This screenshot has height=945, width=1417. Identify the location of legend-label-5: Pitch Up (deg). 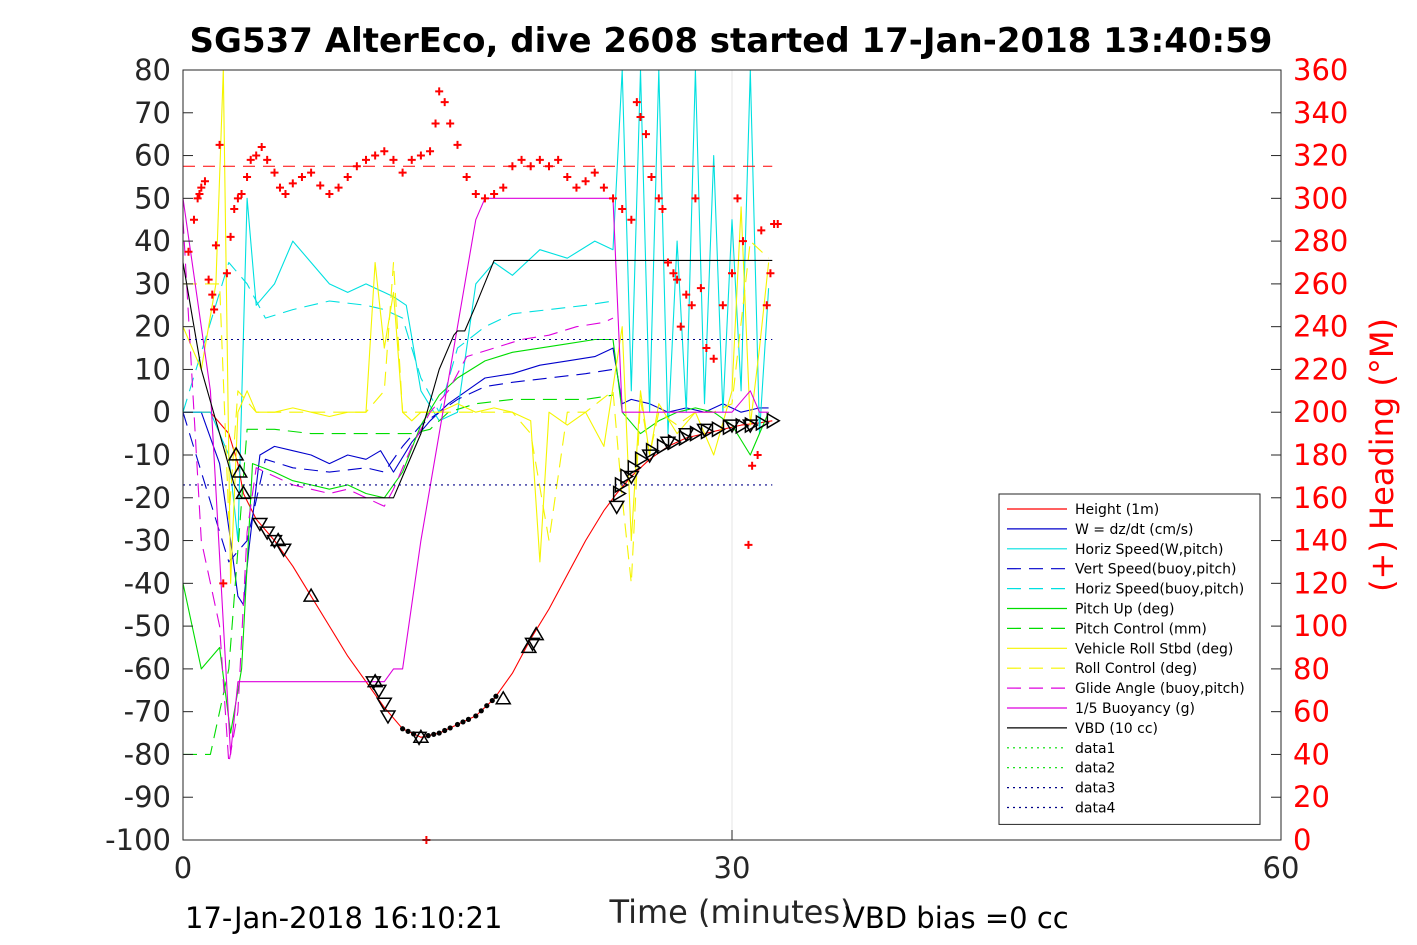
(1124, 610).